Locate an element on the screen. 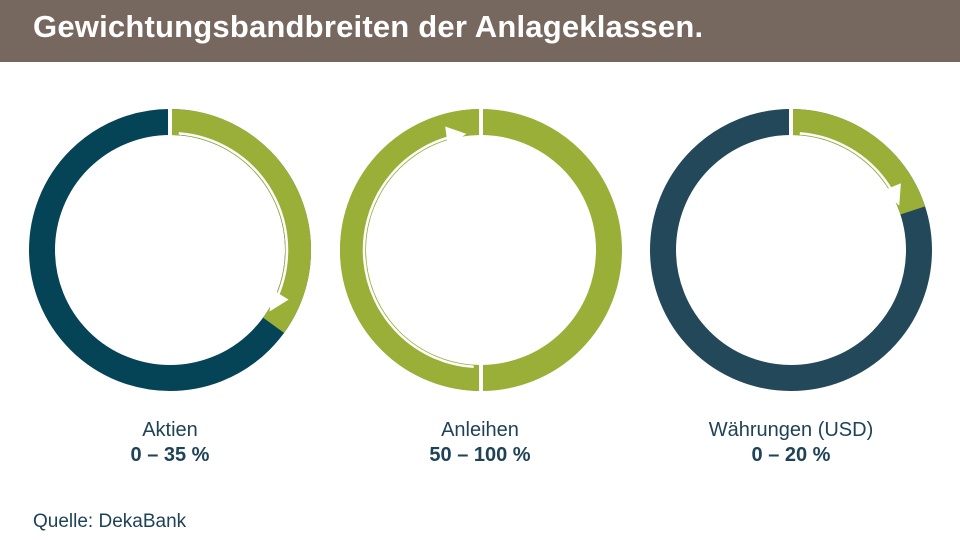 This screenshot has width=960, height=540. weight-range-label: 50 – 100 % is located at coordinates (480, 455).